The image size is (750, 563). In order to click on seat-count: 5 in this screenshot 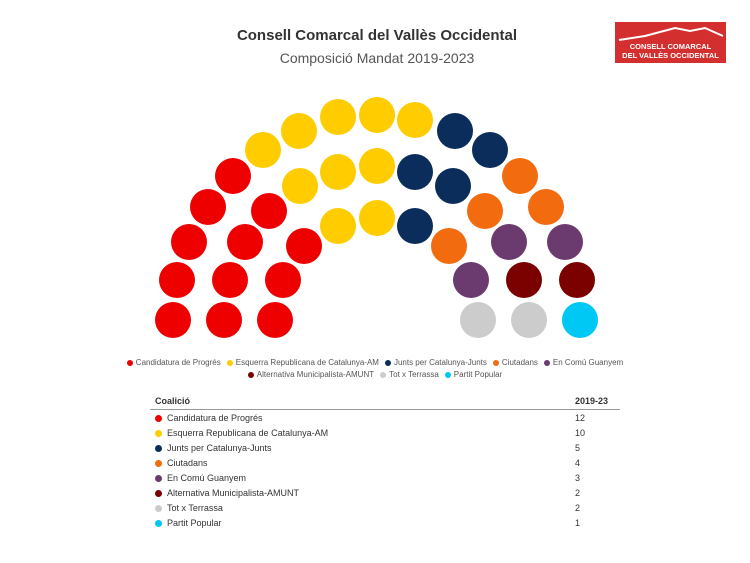, I will do `click(578, 447)`.